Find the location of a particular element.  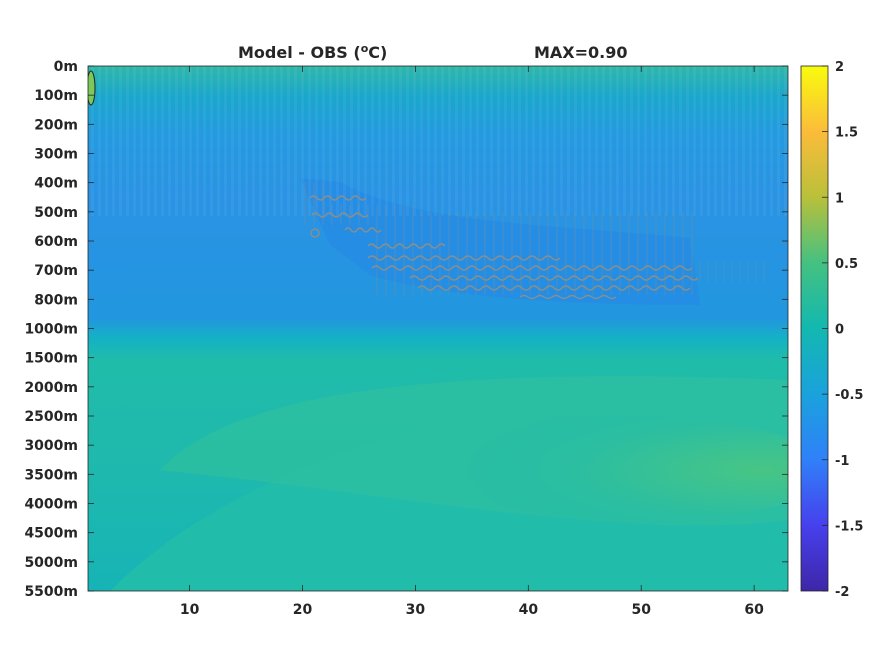

y-tick-label: 600m is located at coordinates (56, 242).